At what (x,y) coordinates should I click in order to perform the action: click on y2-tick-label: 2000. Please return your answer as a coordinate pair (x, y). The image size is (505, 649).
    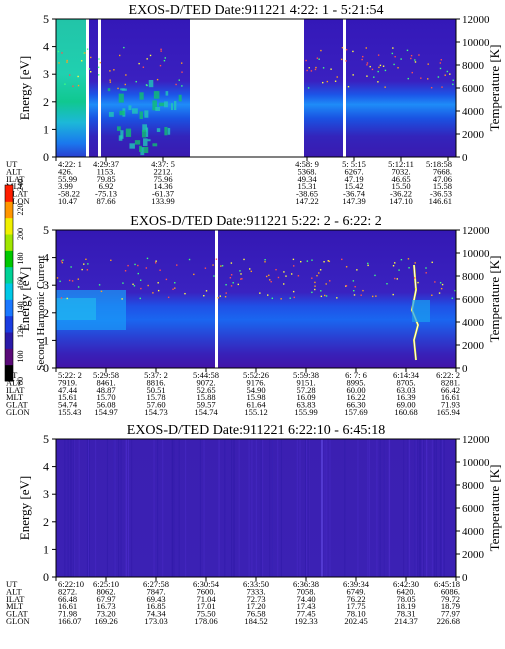
    Looking at the image, I should click on (473, 346).